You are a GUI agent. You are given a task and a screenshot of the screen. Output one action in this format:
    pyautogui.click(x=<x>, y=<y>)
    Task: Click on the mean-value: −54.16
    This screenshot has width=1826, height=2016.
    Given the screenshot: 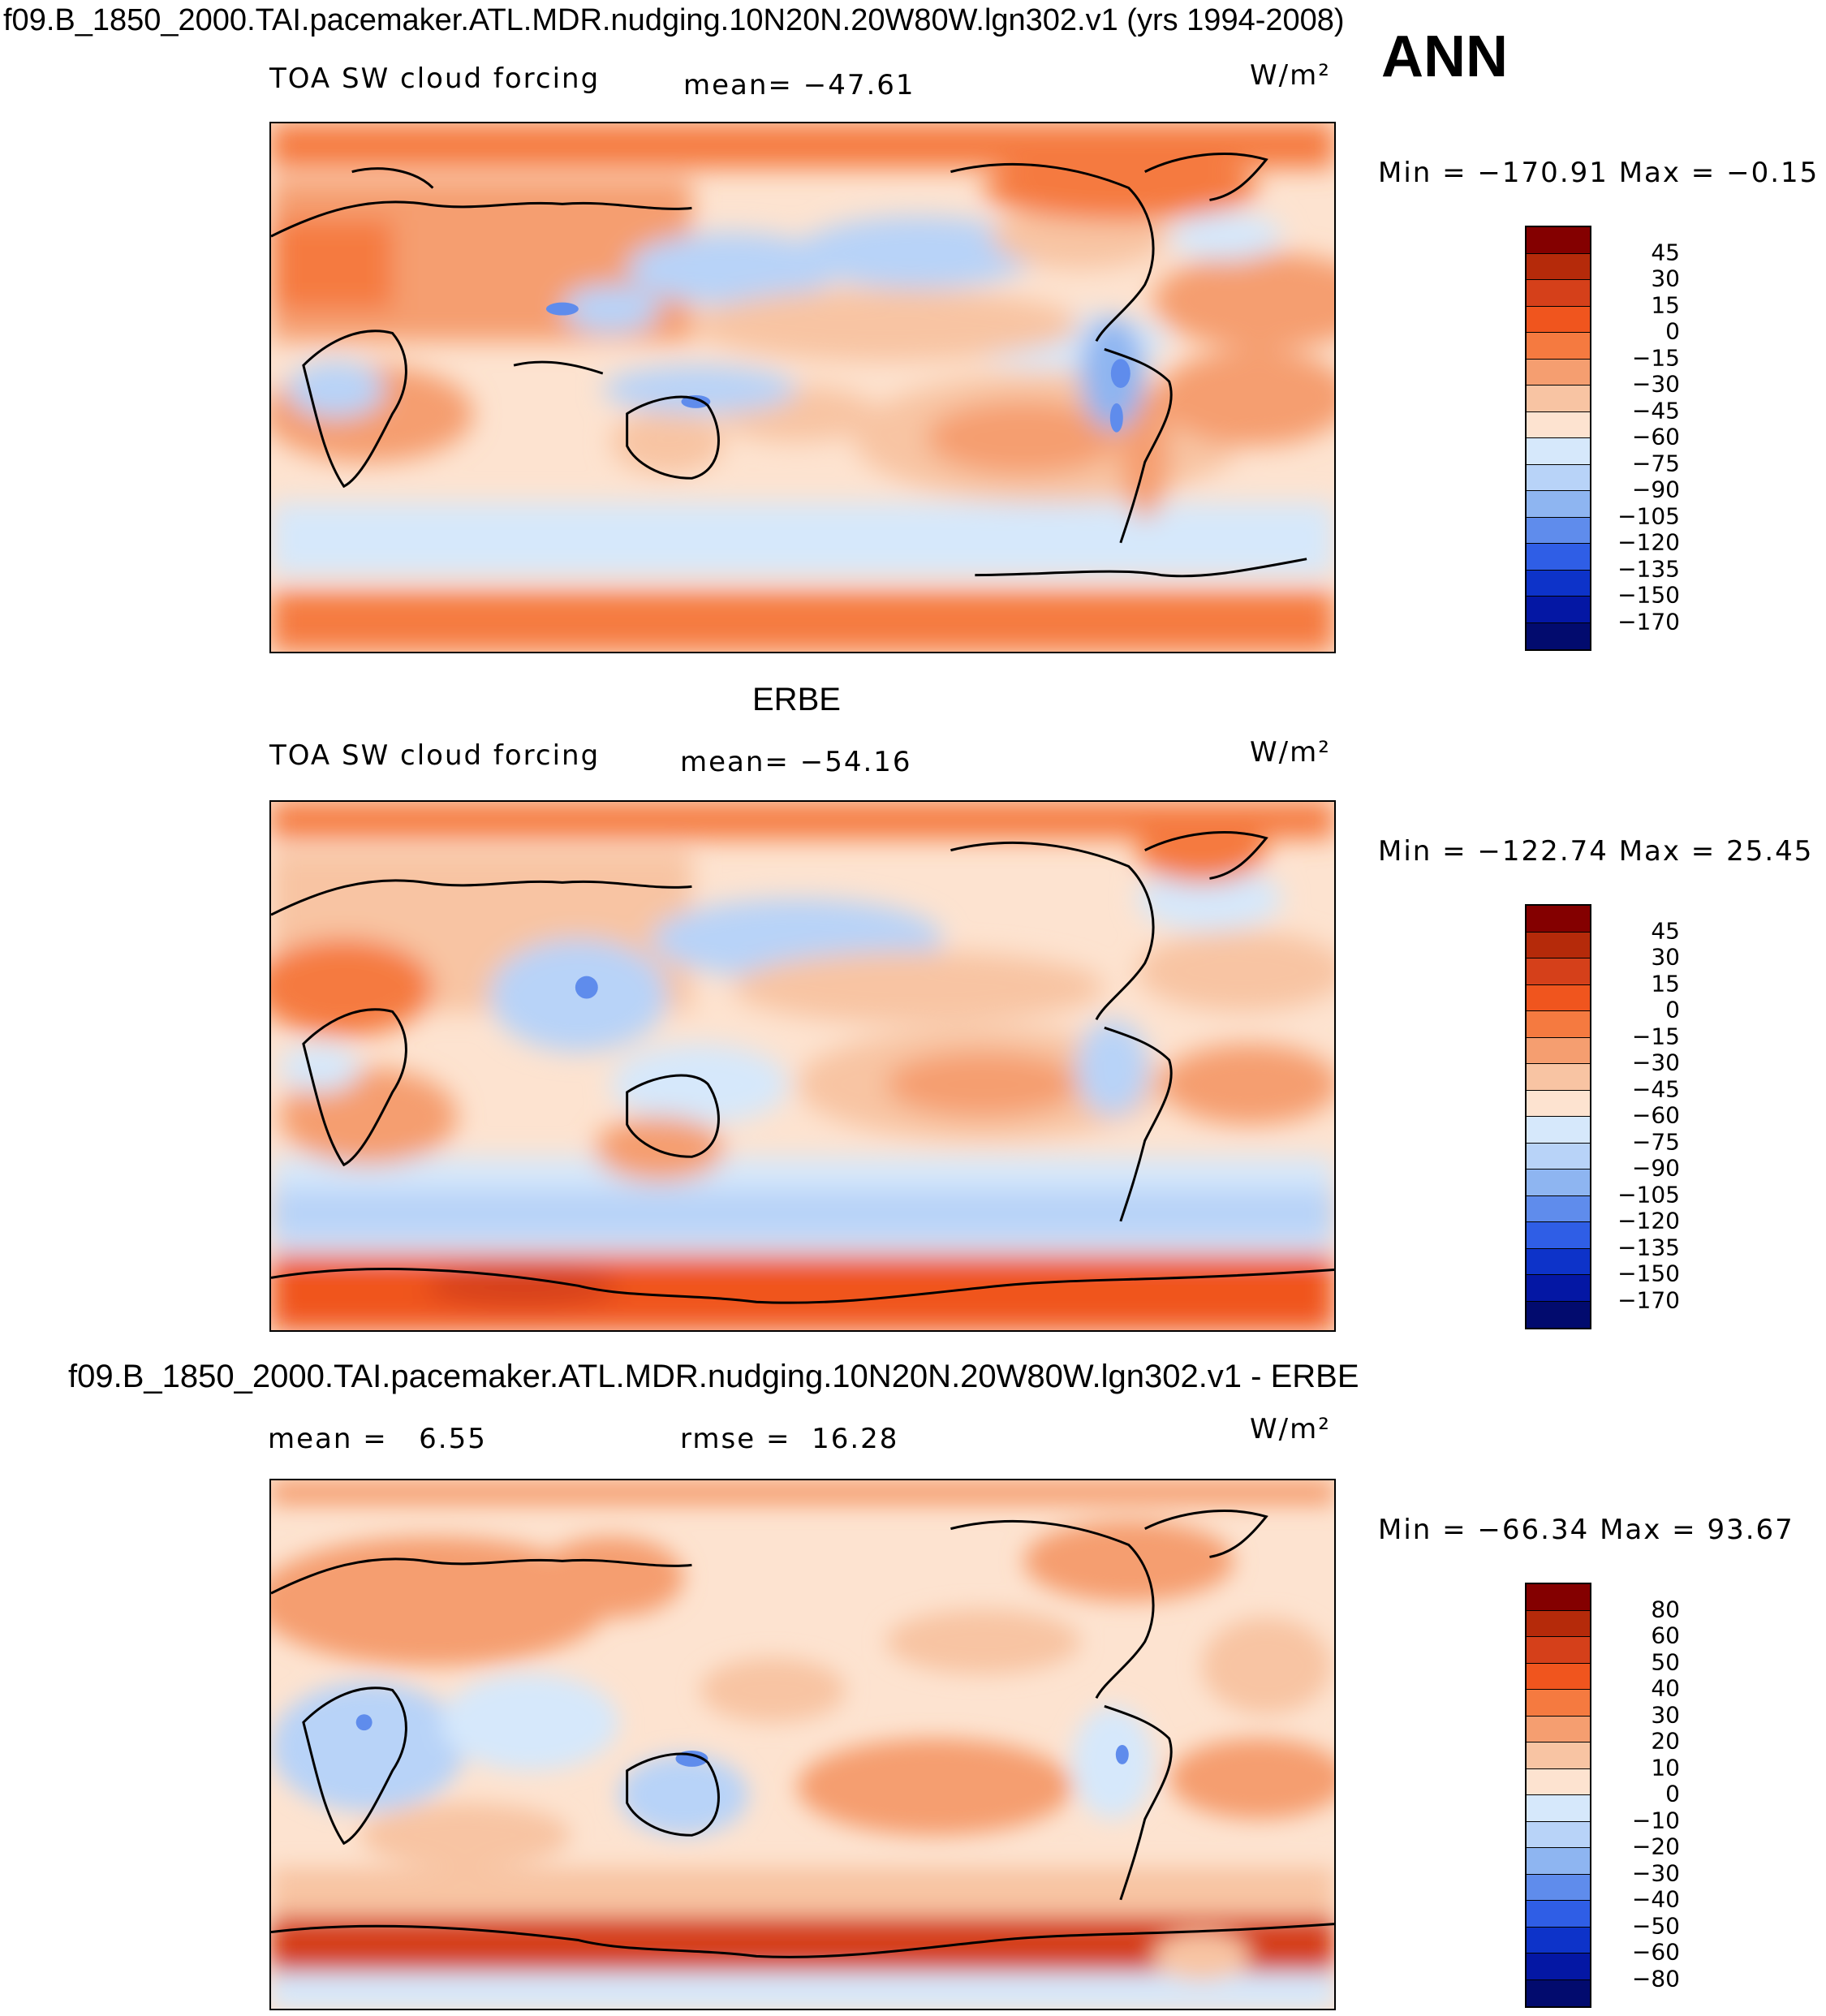 What is the action you would take?
    pyautogui.click(x=856, y=762)
    